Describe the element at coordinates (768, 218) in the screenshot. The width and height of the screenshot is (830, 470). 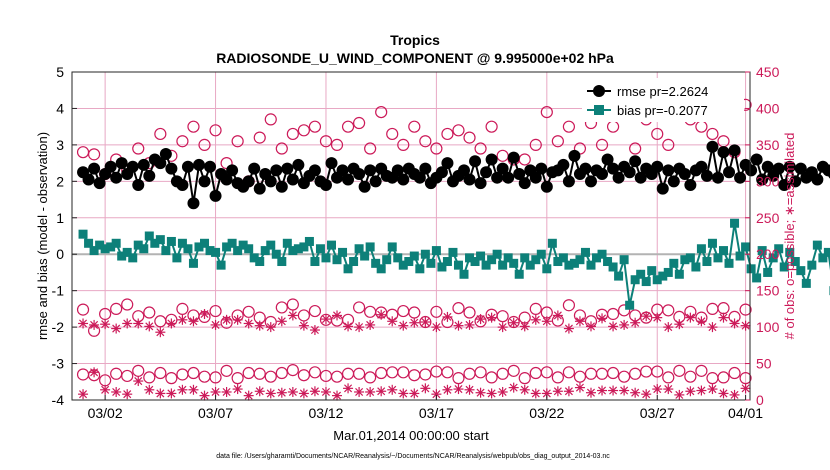
I see `right-tick-label: 250` at that location.